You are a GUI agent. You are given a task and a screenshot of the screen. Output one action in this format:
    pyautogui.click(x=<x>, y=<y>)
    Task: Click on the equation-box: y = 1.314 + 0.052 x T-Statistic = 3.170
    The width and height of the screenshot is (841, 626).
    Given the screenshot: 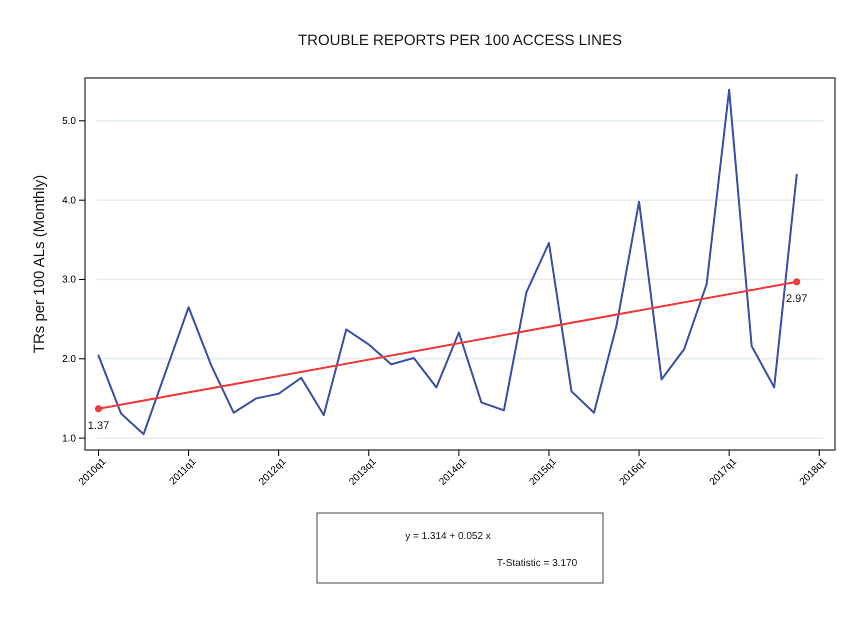 What is the action you would take?
    pyautogui.click(x=460, y=548)
    